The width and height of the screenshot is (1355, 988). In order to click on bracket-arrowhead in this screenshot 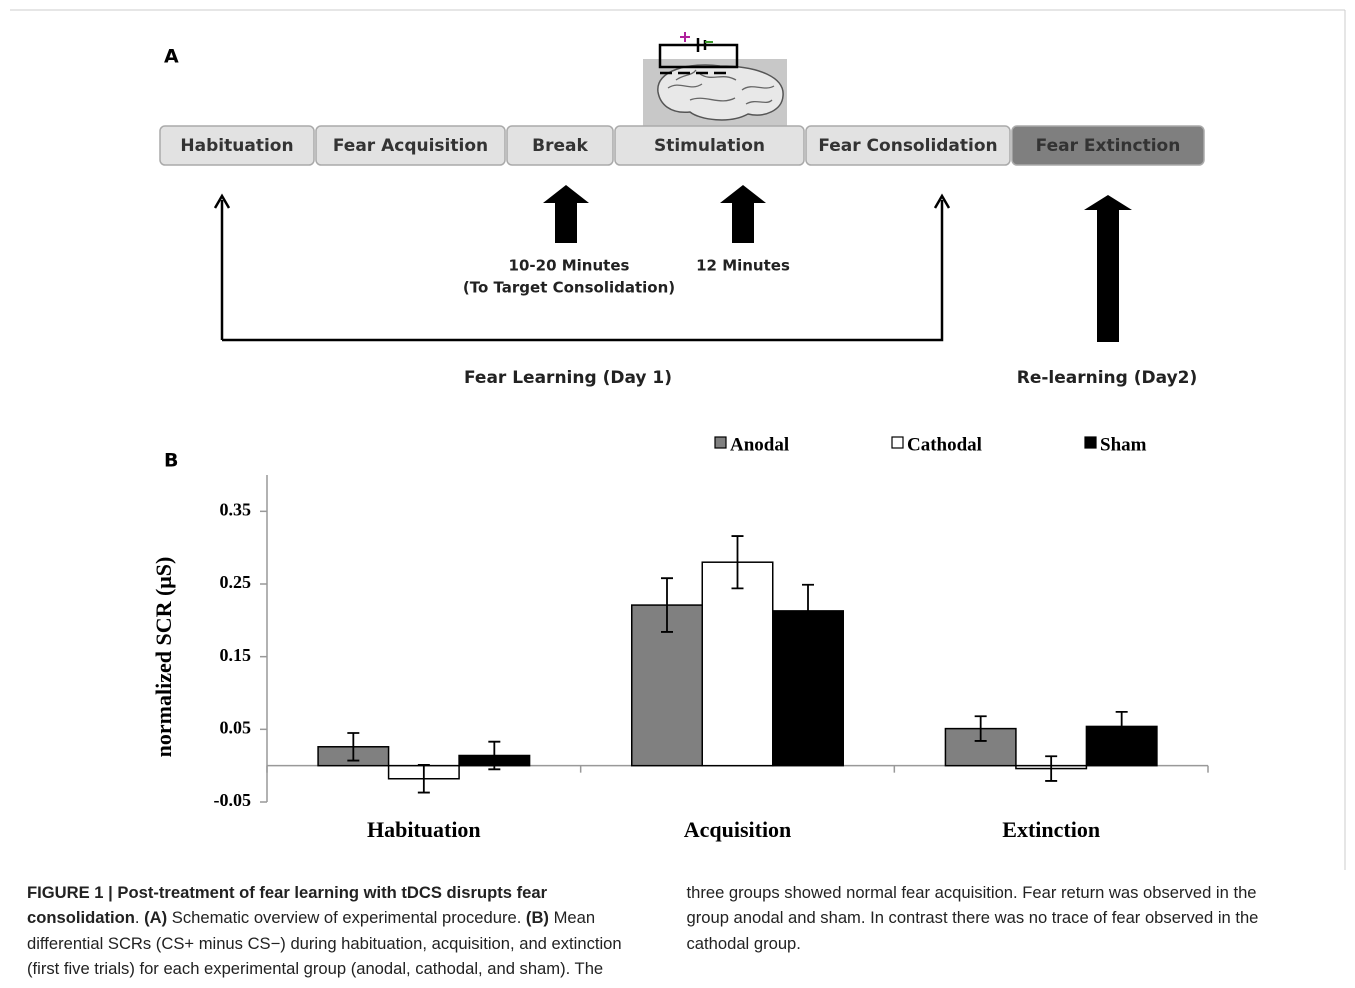, I will do `click(582, 201)`.